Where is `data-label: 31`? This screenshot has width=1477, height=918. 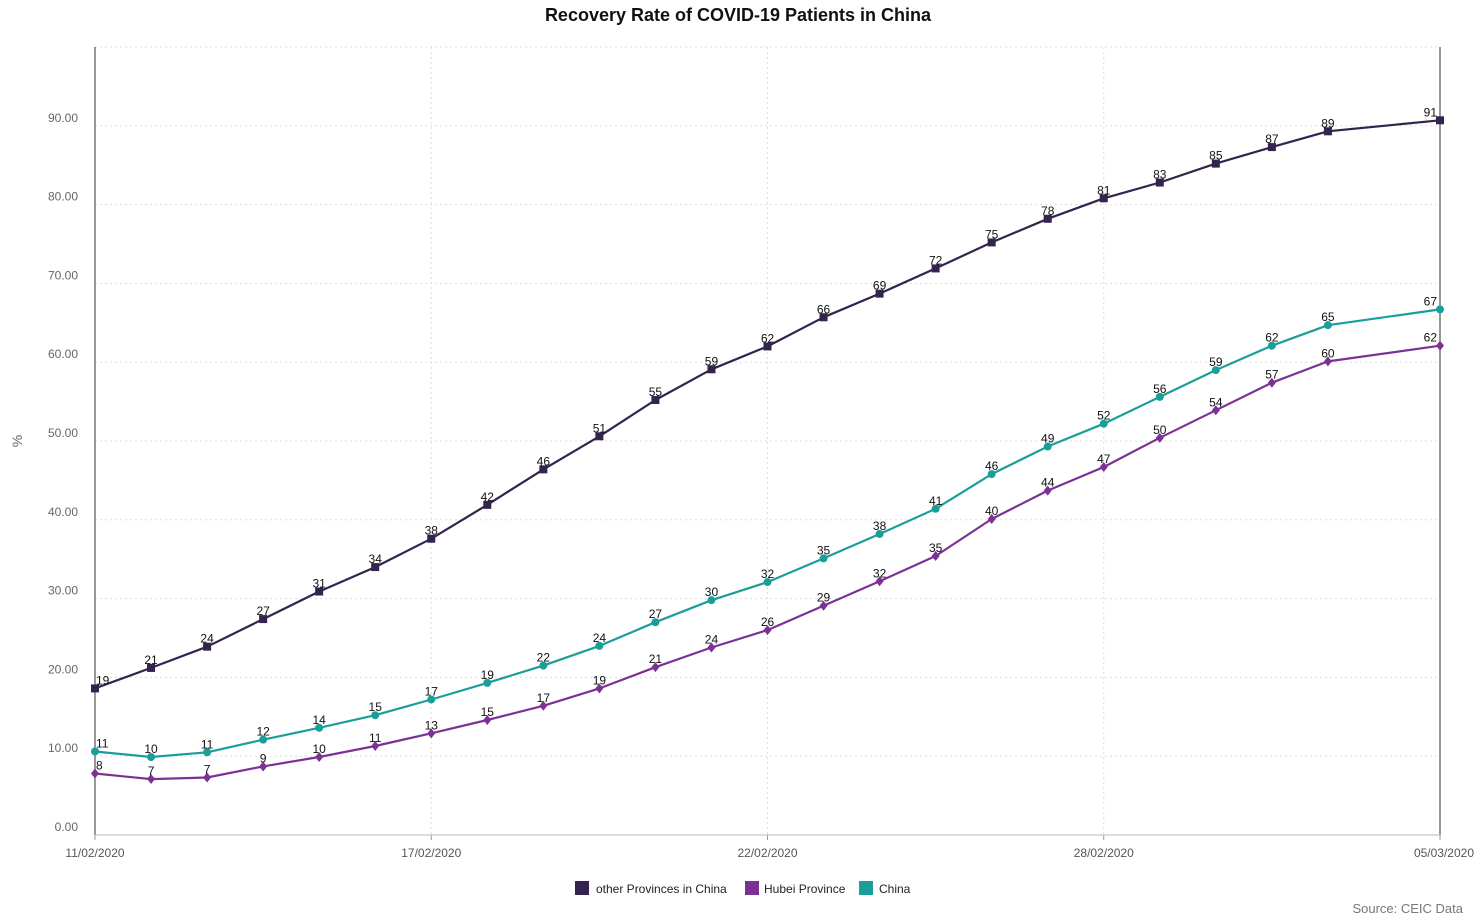
data-label: 31 is located at coordinates (319, 584).